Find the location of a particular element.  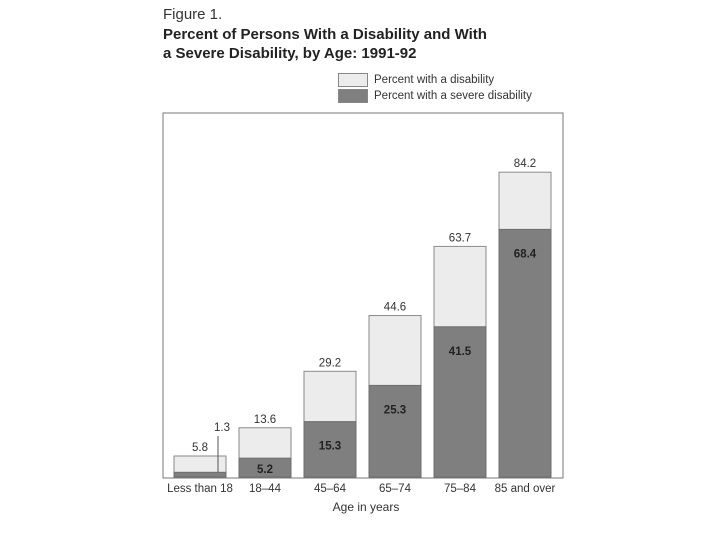

data-label-disability-3: 44.6 is located at coordinates (395, 308).